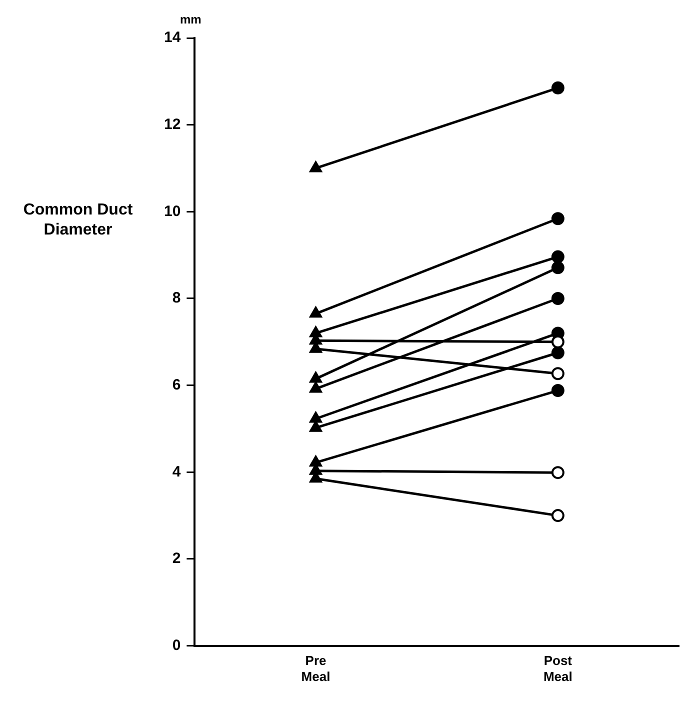 Image resolution: width=699 pixels, height=705 pixels. I want to click on y-axis-title: Common Duct Diameter, so click(78, 220).